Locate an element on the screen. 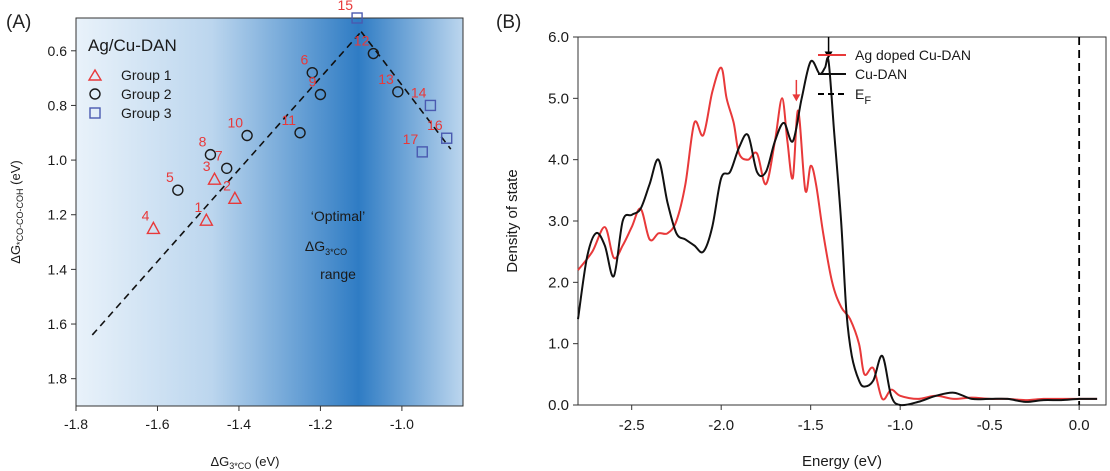 This screenshot has height=471, width=1110. y-tick-label-a: 1.0 is located at coordinates (58, 160).